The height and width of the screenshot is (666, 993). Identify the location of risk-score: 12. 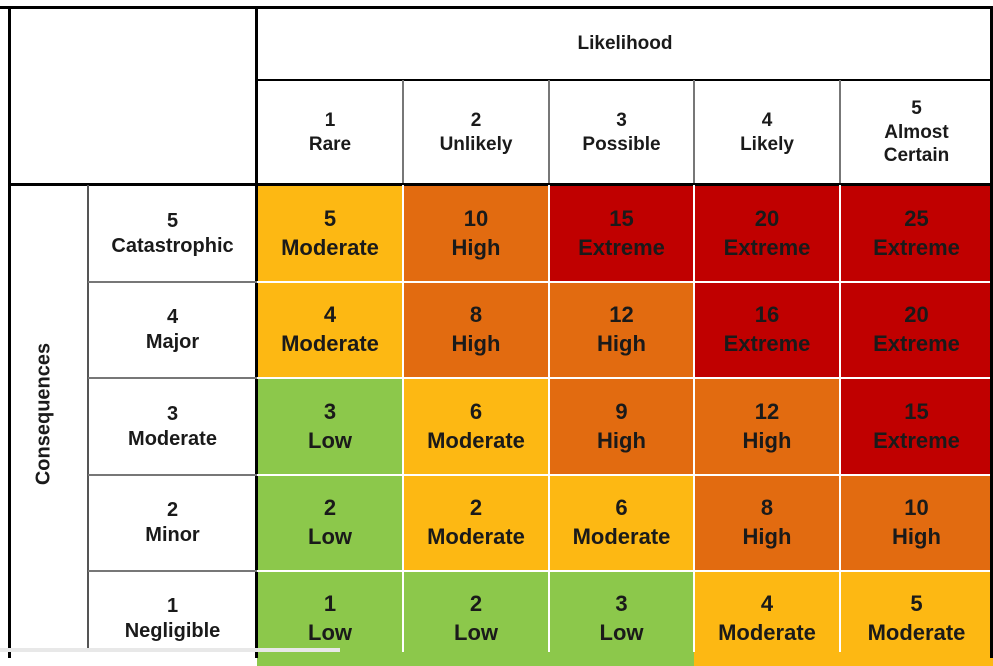
(621, 315).